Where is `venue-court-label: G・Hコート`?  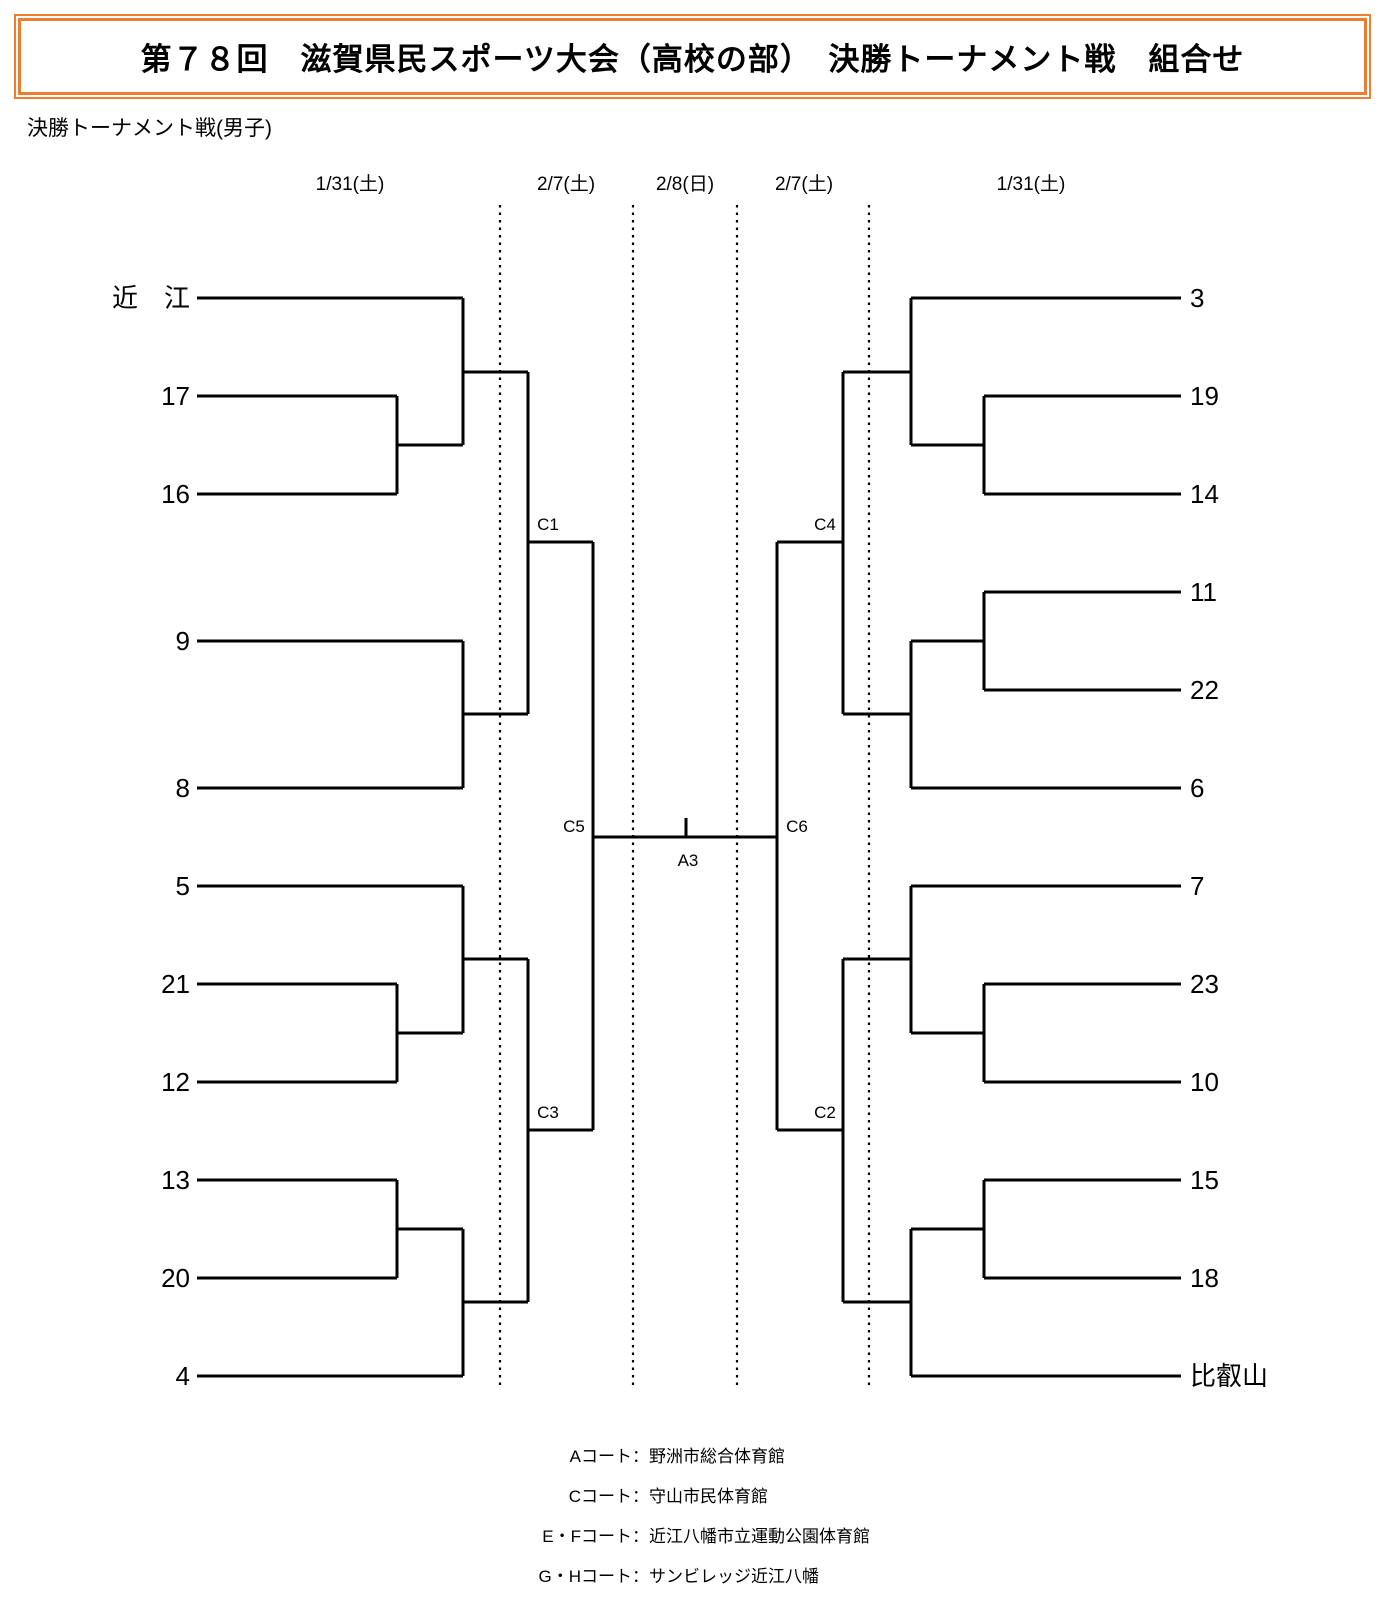 venue-court-label: G・Hコート is located at coordinates (585, 1576).